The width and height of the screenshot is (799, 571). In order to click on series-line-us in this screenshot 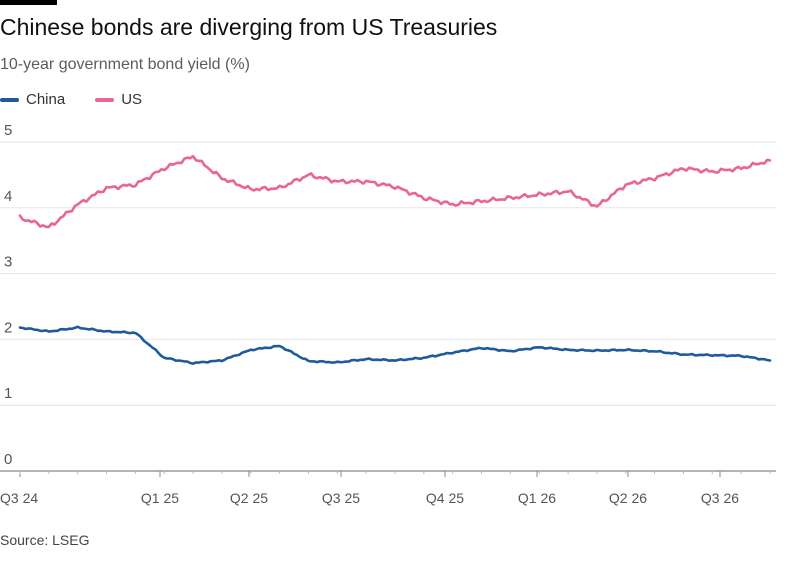, I will do `click(395, 191)`.